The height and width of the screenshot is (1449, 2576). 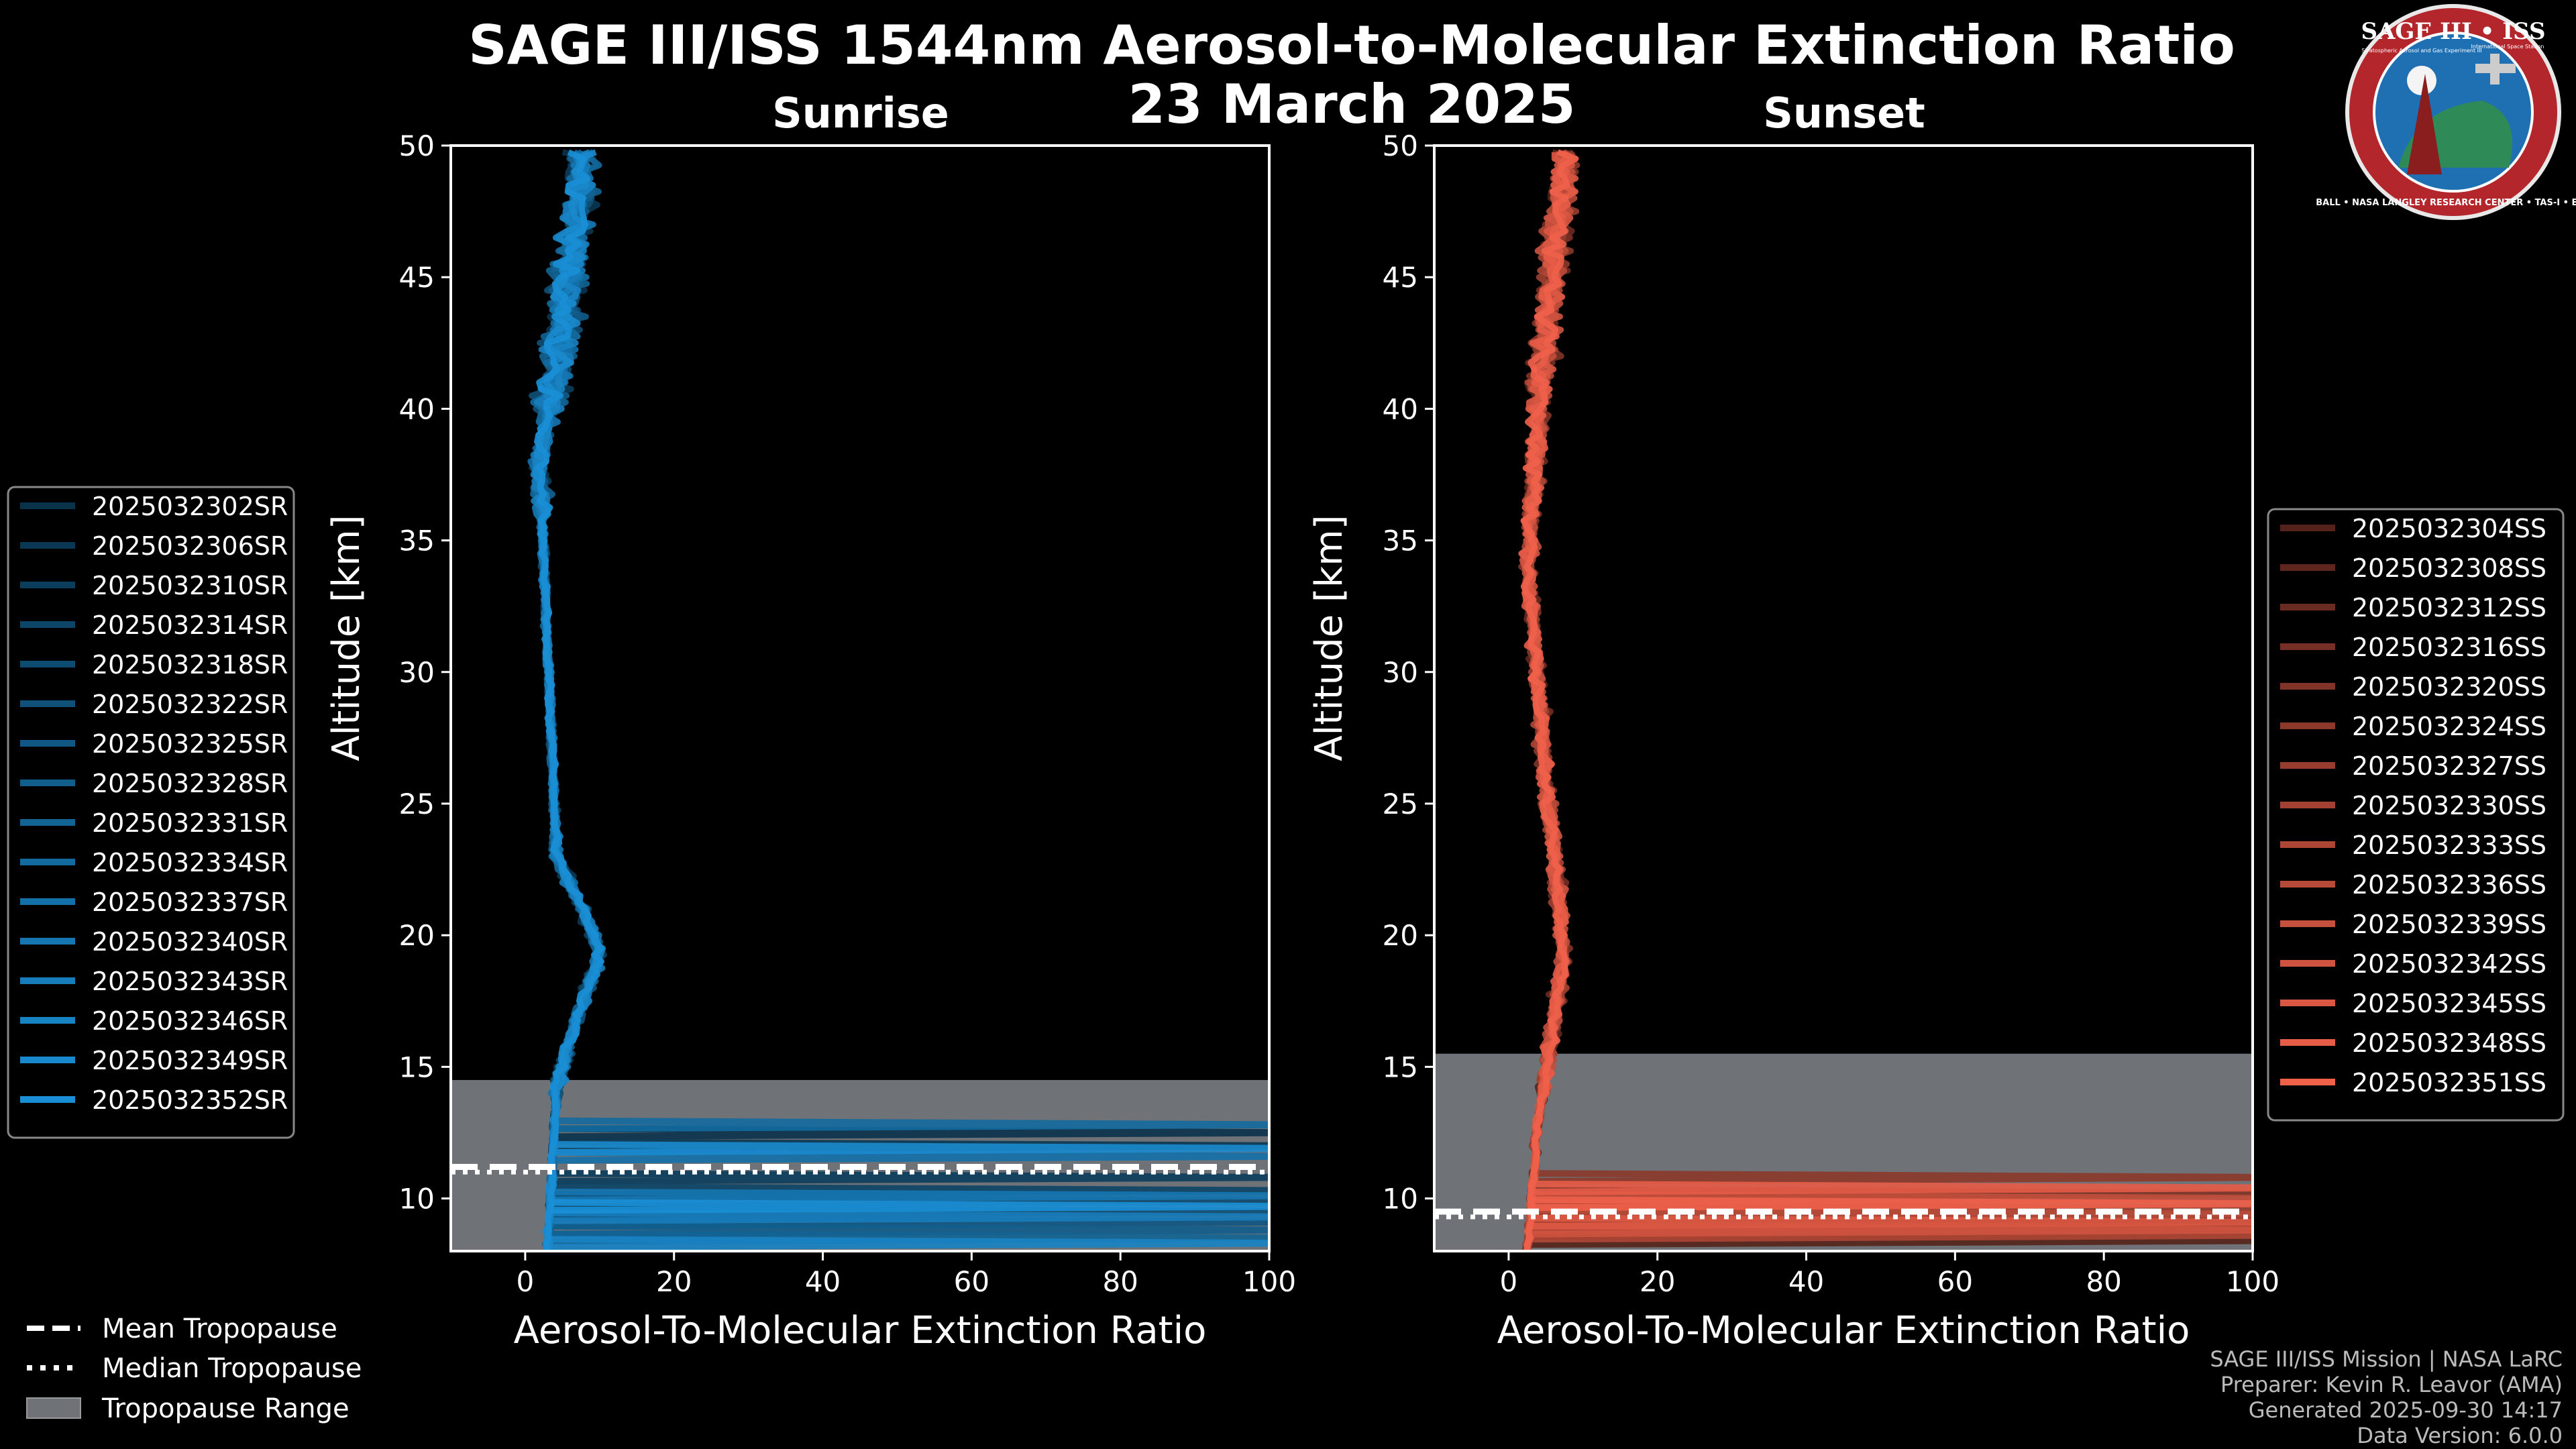 I want to click on profile-spike-2025032343SR, so click(x=909, y=1217).